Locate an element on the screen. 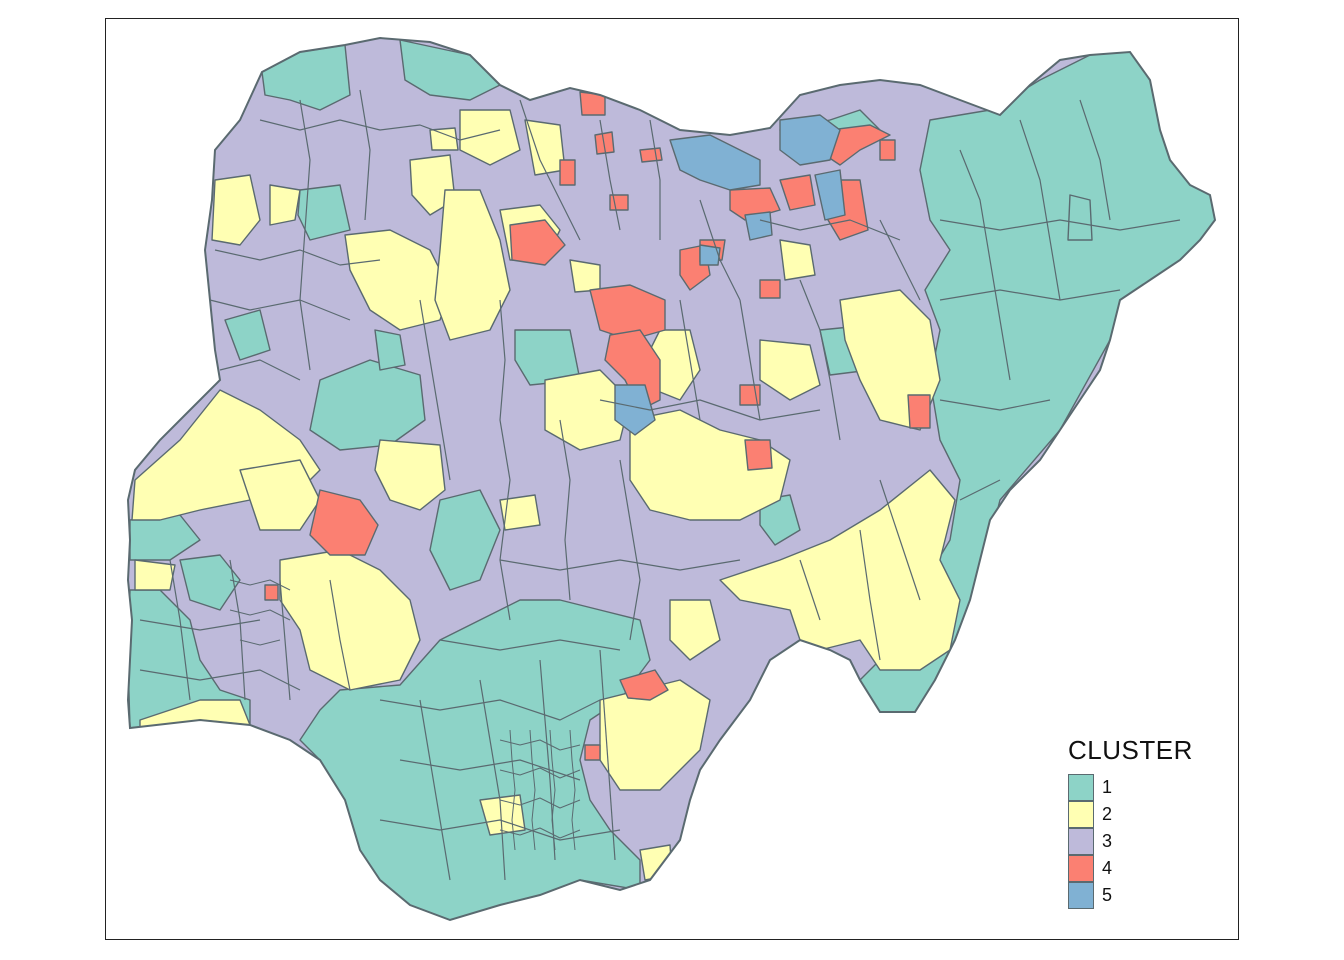 The height and width of the screenshot is (960, 1344). legend-label-5: 5 is located at coordinates (1107, 895).